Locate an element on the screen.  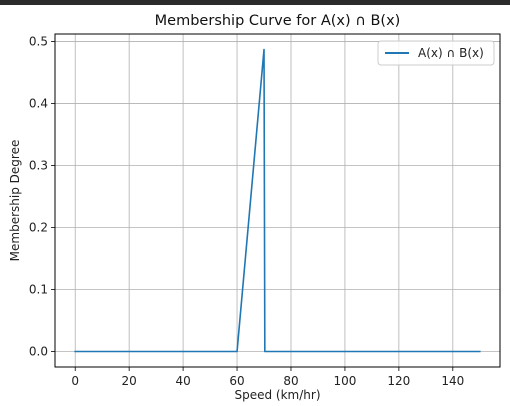
x-tick-label: 120 is located at coordinates (398, 381).